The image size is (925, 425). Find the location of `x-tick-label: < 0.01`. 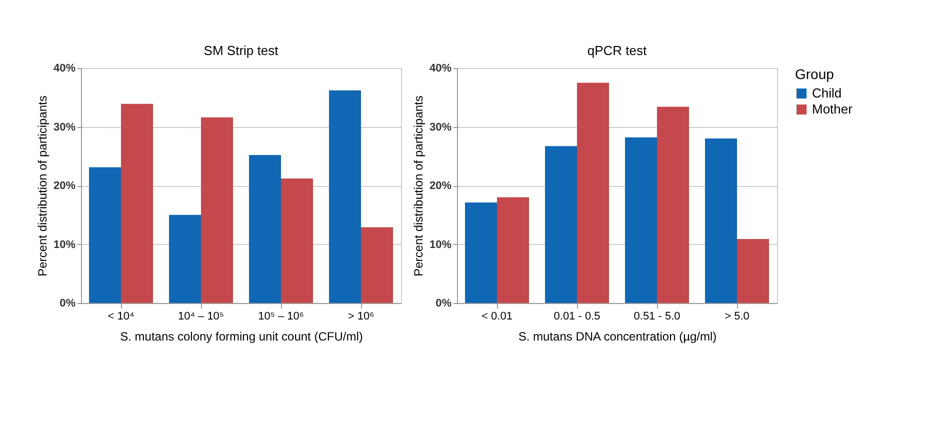

x-tick-label: < 0.01 is located at coordinates (497, 316).